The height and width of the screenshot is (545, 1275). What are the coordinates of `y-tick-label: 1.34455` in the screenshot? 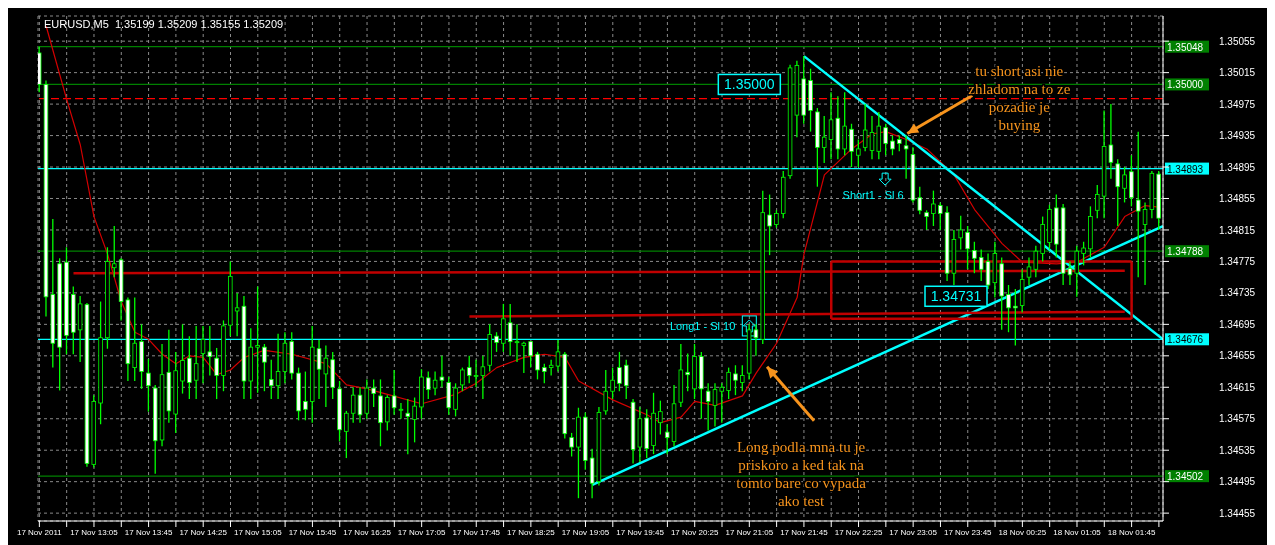 It's located at (1237, 513).